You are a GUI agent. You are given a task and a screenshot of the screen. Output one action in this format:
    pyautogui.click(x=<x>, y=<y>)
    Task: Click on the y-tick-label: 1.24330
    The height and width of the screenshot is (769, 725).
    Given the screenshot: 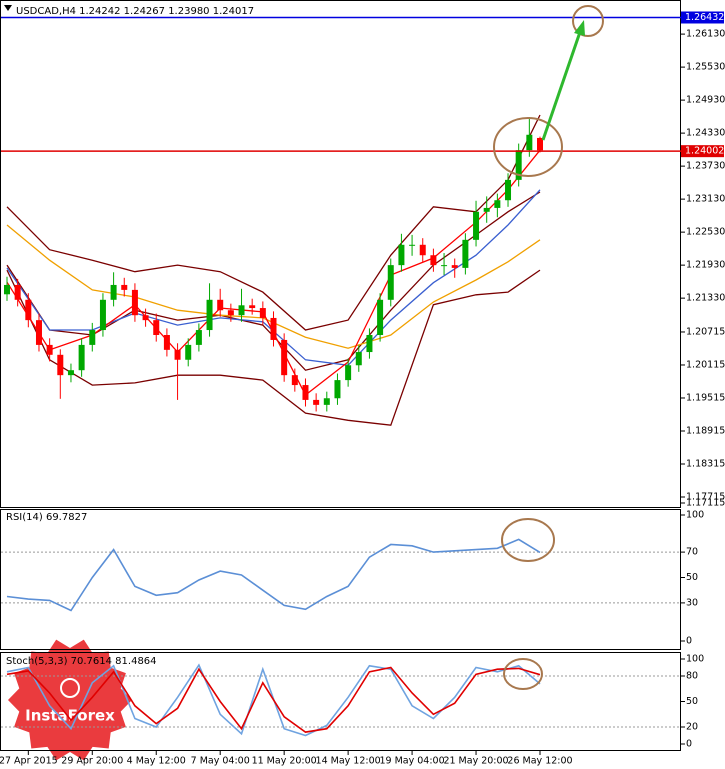 What is the action you would take?
    pyautogui.click(x=705, y=133)
    